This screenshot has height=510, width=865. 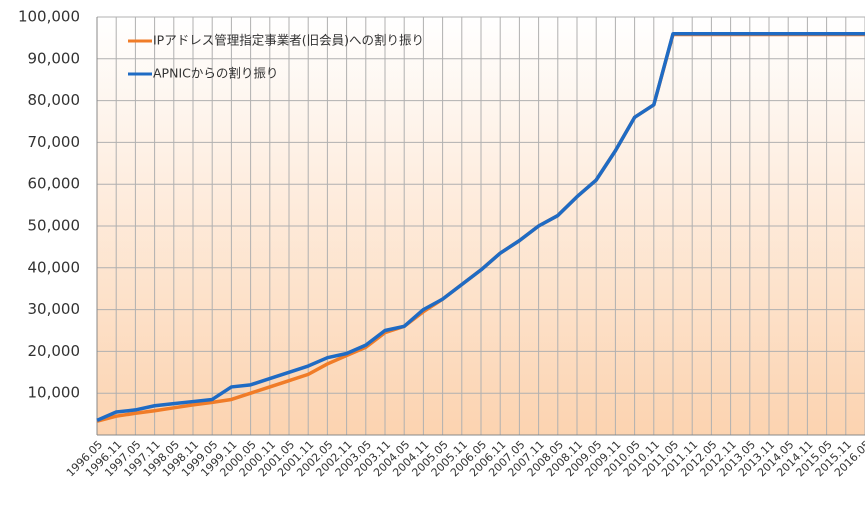 I want to click on legend-label: IPアドレス管理指定事業者(旧会員)への割り振り, so click(x=288, y=40).